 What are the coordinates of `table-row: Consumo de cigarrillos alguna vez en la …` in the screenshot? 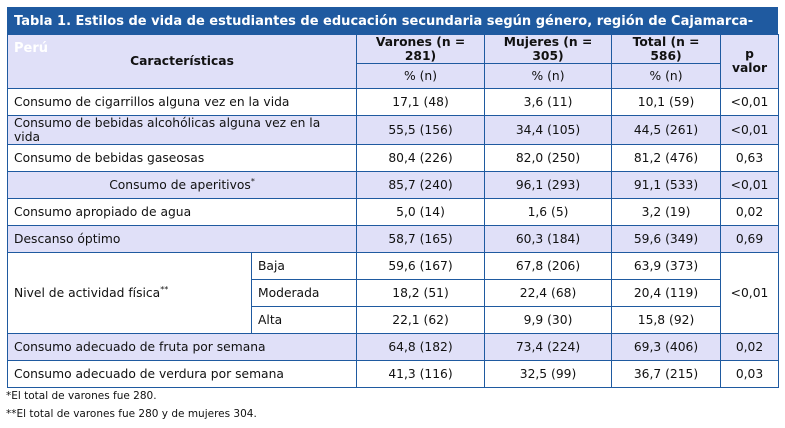 It's located at (393, 101).